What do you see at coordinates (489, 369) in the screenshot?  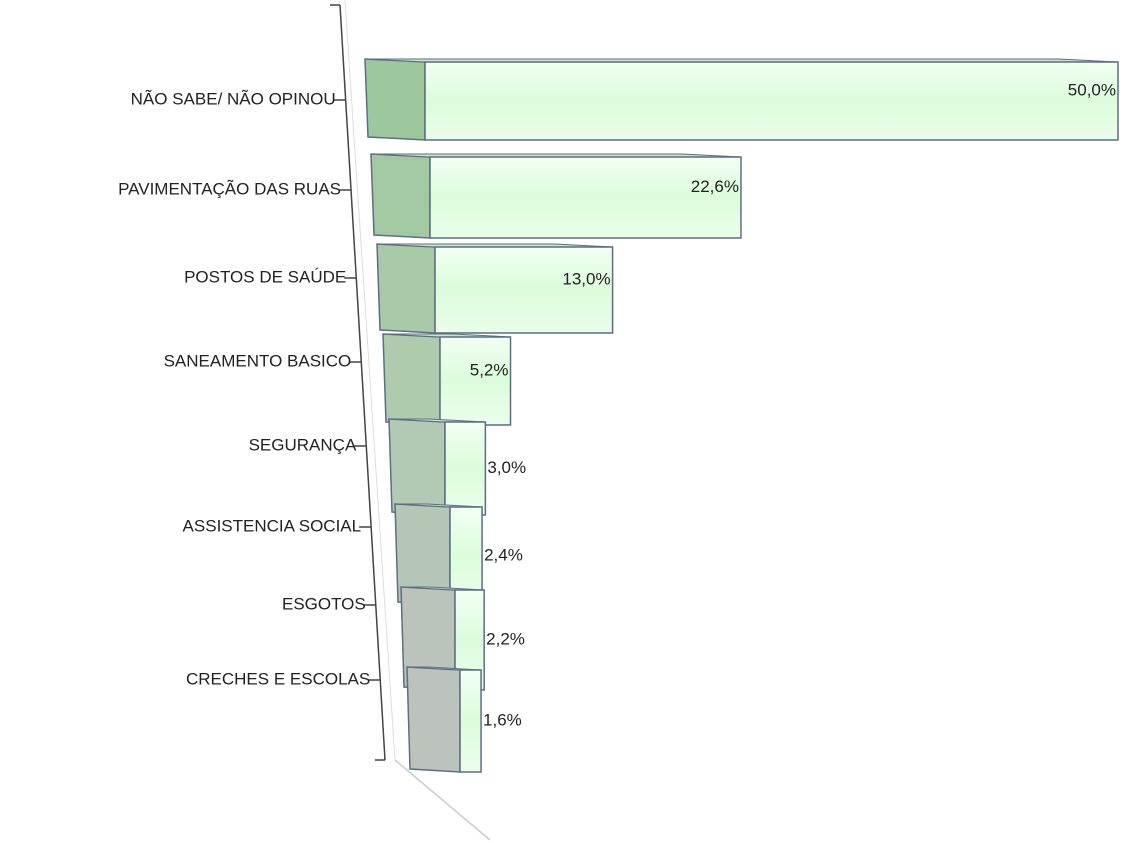 I see `value-label: 5,2%` at bounding box center [489, 369].